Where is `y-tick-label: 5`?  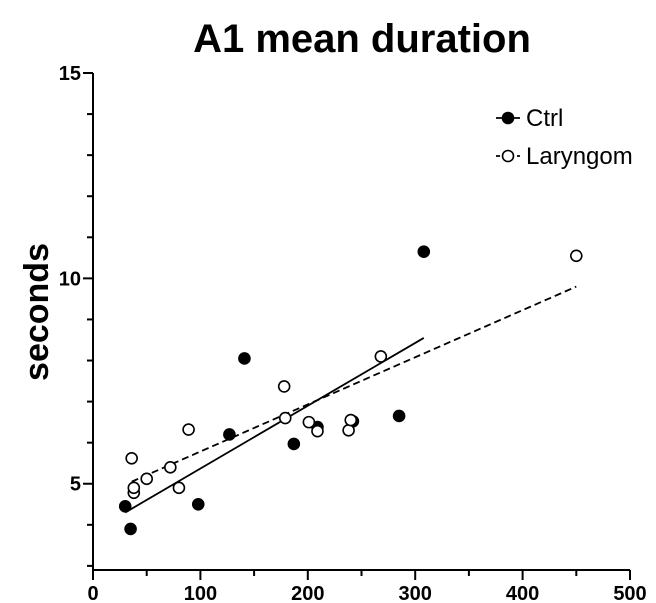 y-tick-label: 5 is located at coordinates (75, 485).